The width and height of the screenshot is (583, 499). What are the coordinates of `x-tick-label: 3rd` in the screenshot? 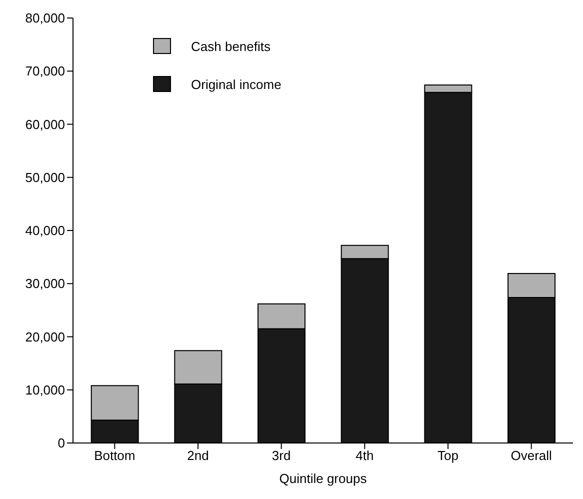 It's located at (281, 456).